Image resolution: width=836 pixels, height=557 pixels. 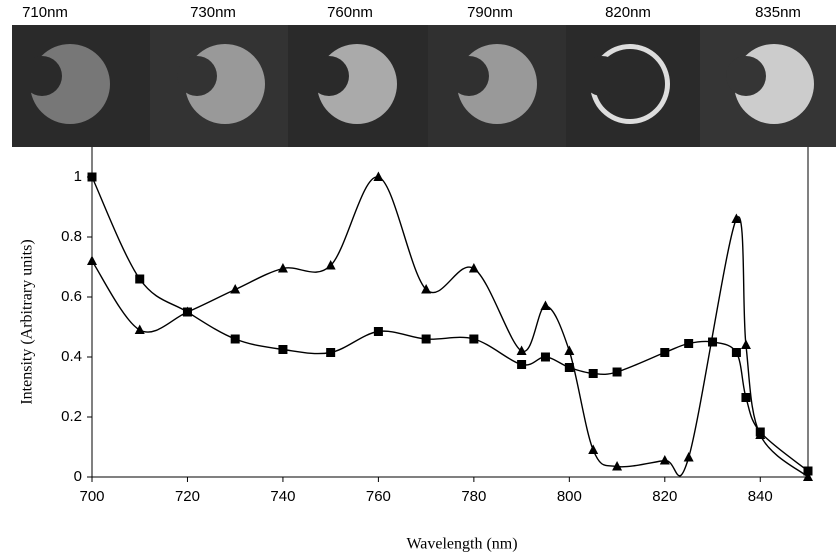 What do you see at coordinates (213, 12) in the screenshot?
I see `panel-label: 730nm` at bounding box center [213, 12].